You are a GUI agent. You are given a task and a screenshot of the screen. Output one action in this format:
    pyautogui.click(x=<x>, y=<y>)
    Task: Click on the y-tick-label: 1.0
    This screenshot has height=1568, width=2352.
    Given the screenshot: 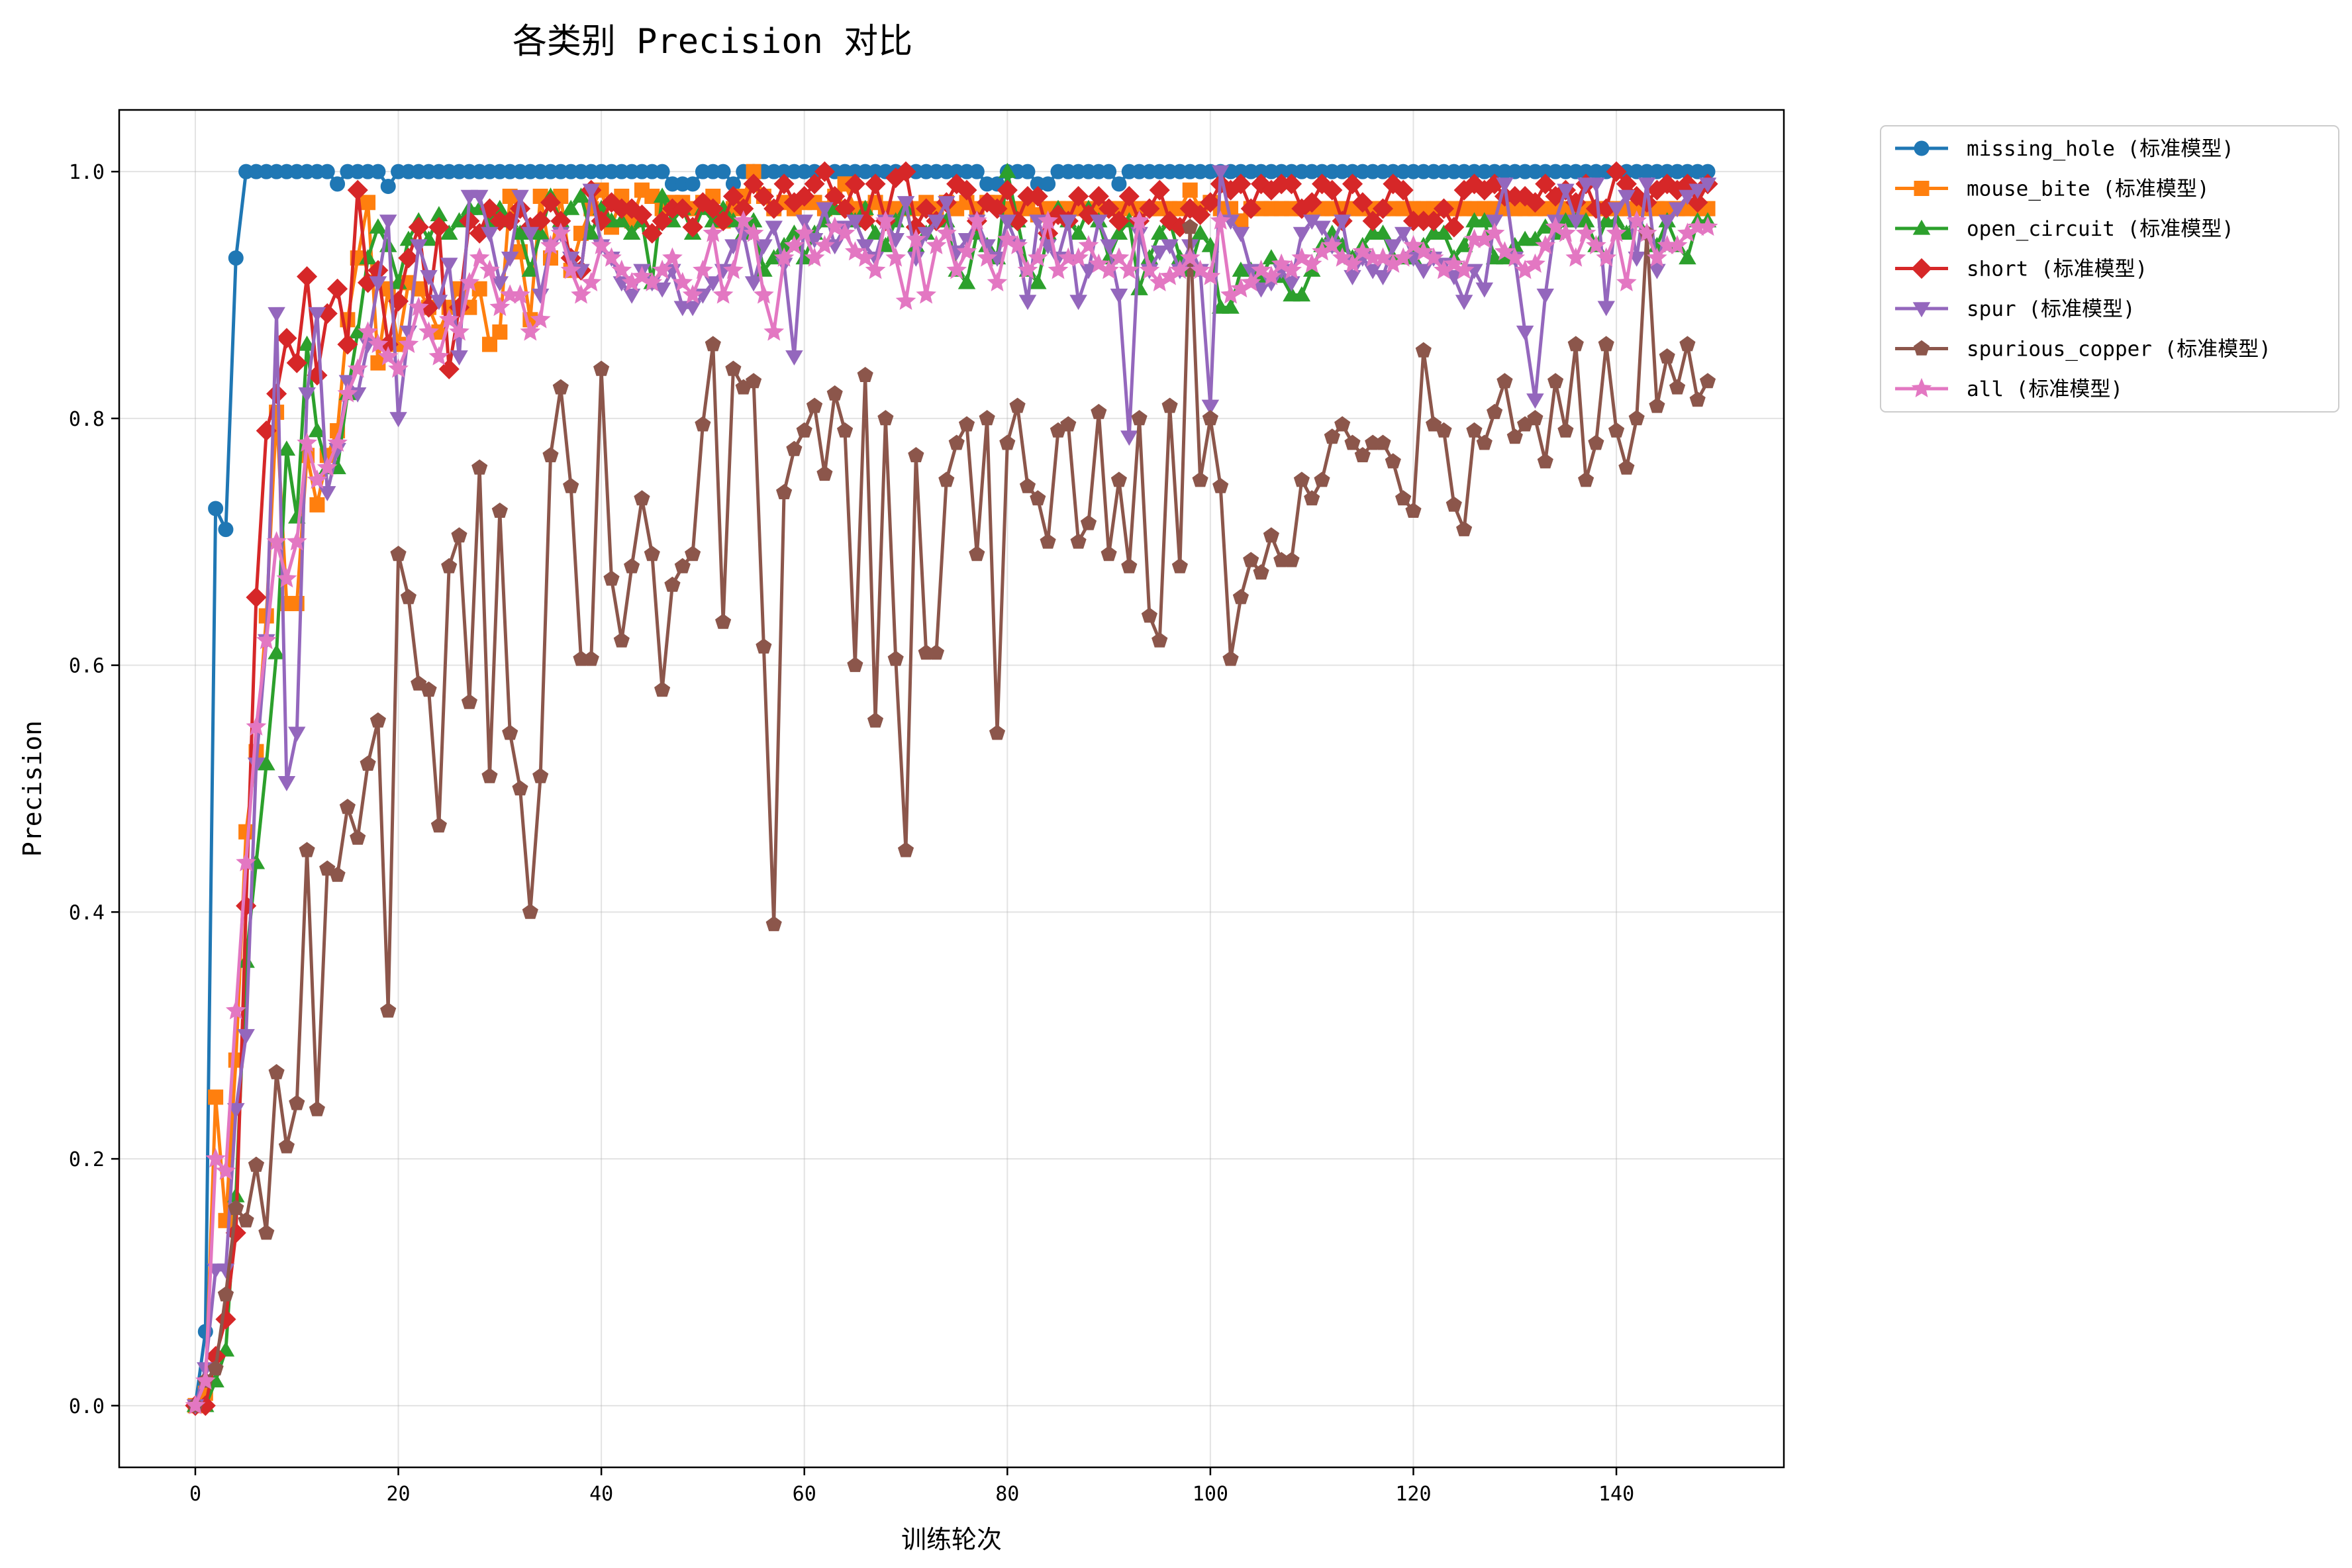 What is the action you would take?
    pyautogui.click(x=87, y=172)
    